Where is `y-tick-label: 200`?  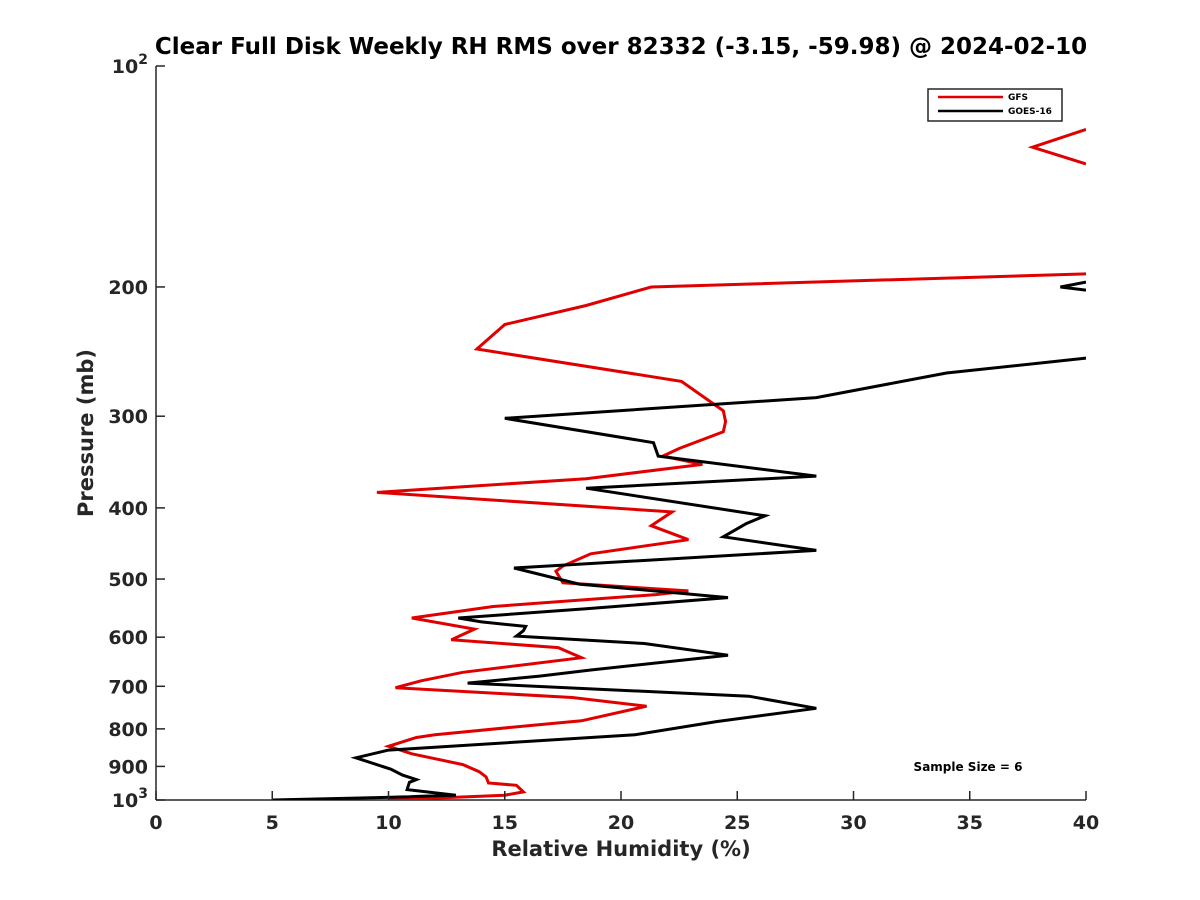 y-tick-label: 200 is located at coordinates (128, 288).